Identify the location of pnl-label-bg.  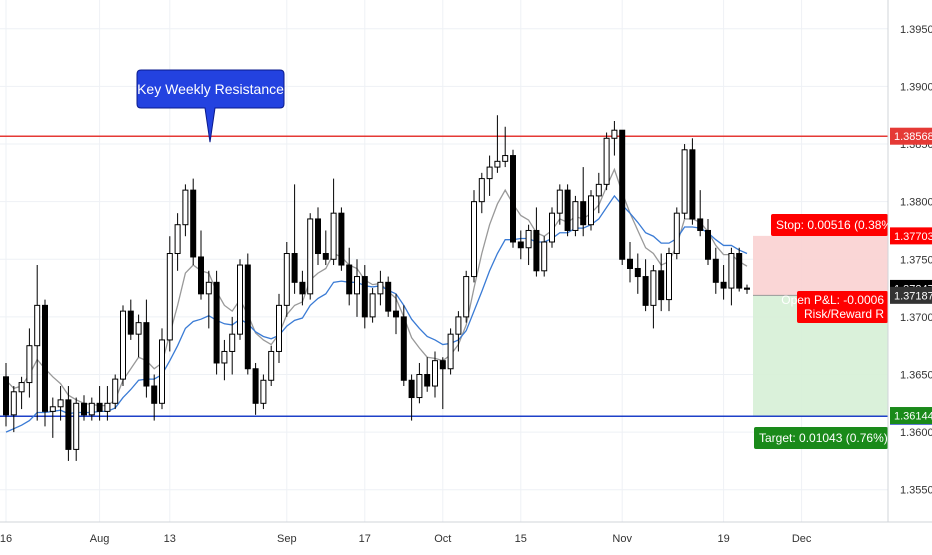
(842, 307).